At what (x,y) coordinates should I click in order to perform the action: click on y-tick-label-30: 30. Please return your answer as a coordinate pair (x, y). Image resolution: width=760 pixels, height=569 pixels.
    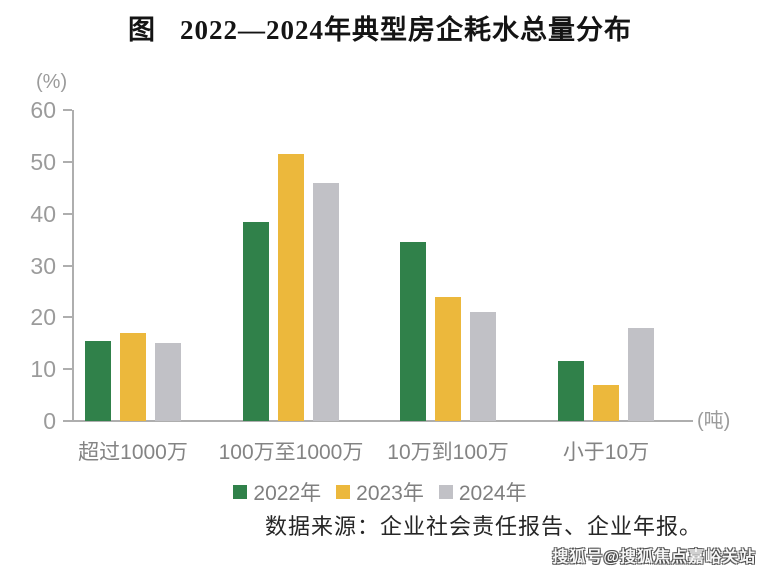
    Looking at the image, I should click on (43, 265).